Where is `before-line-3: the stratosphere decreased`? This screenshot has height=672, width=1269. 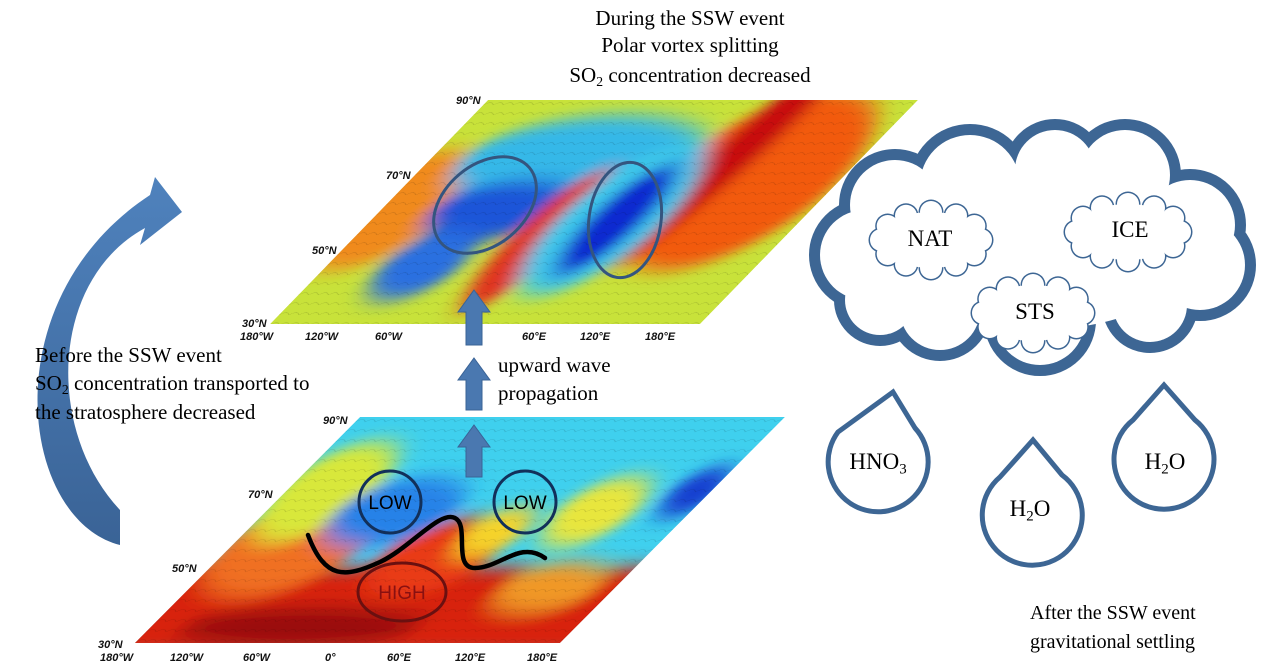
before-line-3: the stratosphere decreased is located at coordinates (145, 412).